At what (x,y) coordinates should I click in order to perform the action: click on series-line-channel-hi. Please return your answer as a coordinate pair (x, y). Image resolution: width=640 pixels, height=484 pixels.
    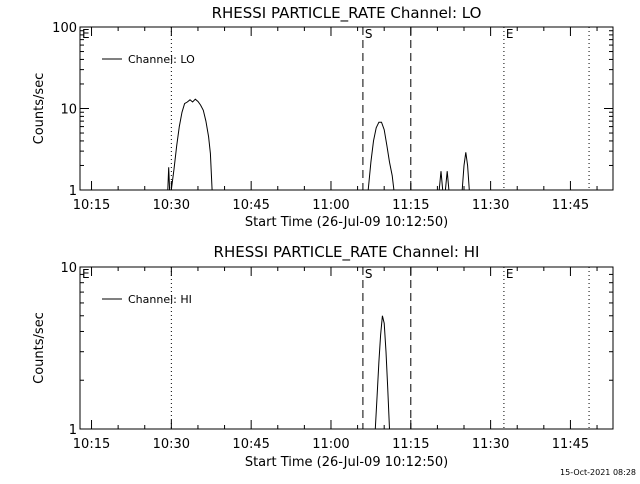
    Looking at the image, I should click on (382, 372).